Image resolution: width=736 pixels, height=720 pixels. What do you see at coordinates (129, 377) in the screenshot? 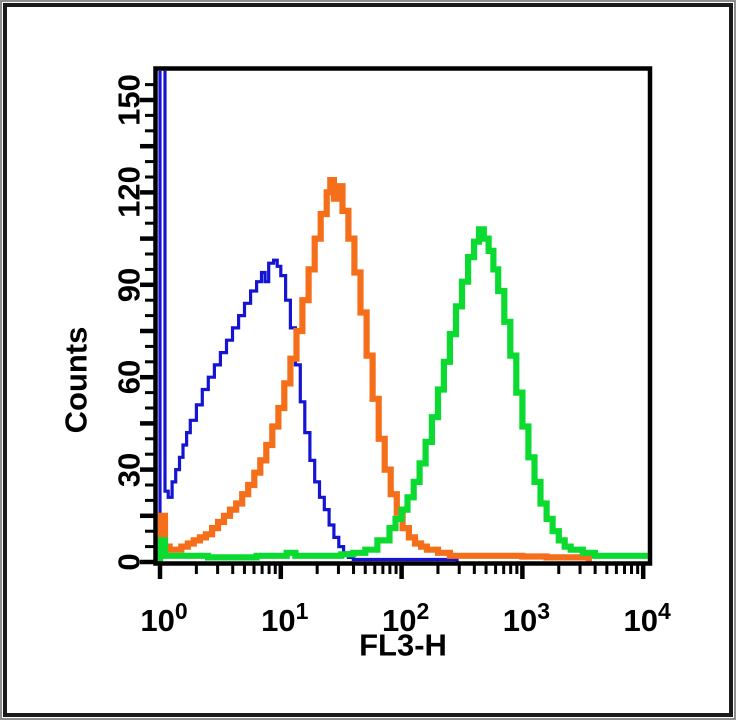
I see `y-axis-tick-label: 60` at bounding box center [129, 377].